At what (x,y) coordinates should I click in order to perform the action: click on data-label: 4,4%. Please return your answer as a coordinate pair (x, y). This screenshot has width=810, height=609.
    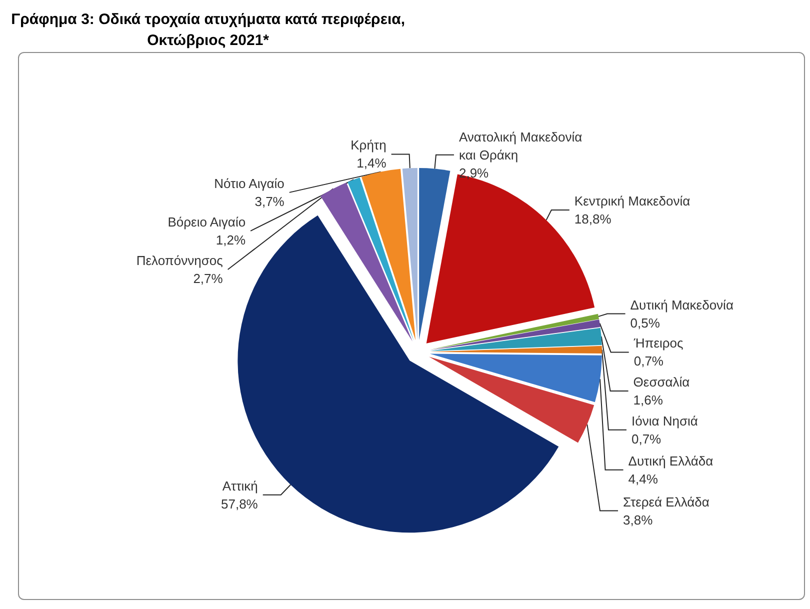
    Looking at the image, I should click on (643, 478).